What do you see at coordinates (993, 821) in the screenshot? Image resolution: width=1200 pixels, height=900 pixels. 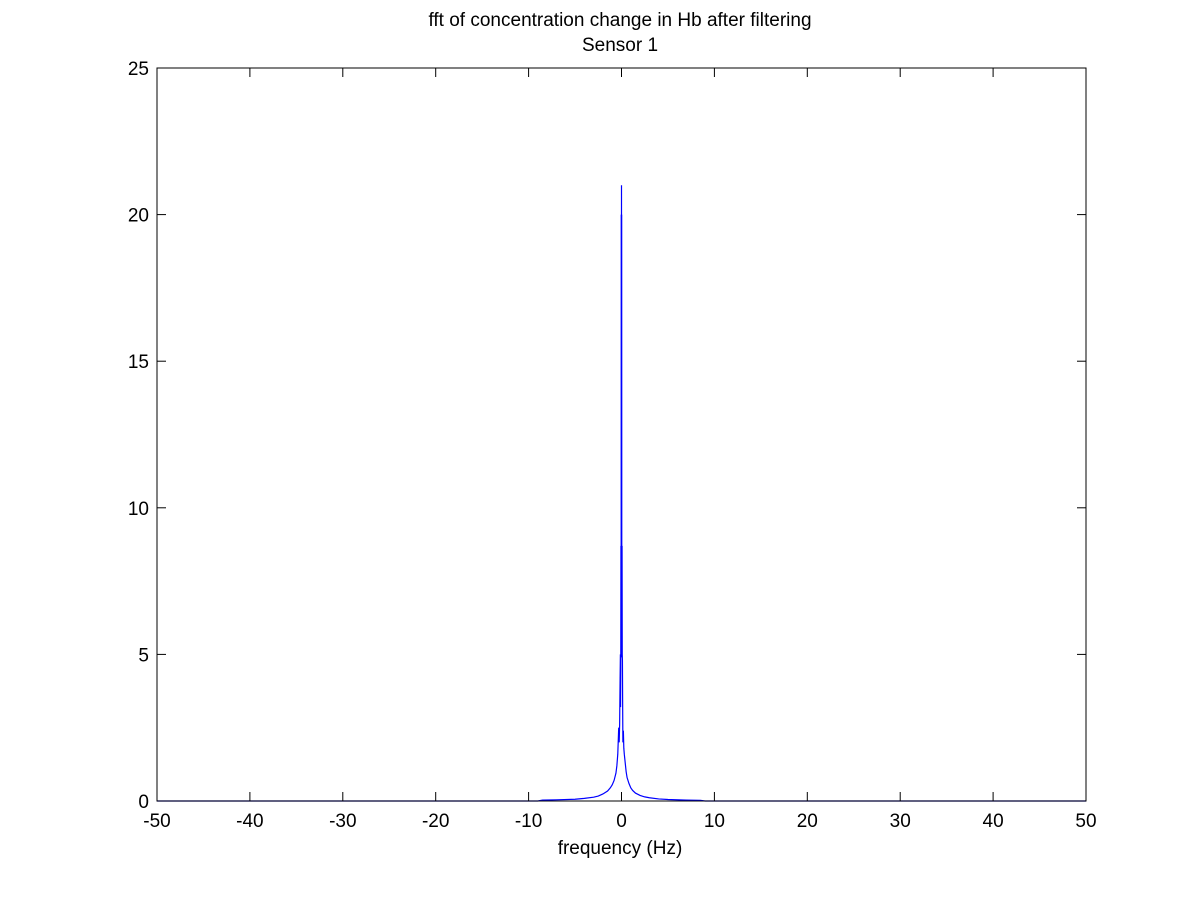 I see `x-tick-label: 40` at bounding box center [993, 821].